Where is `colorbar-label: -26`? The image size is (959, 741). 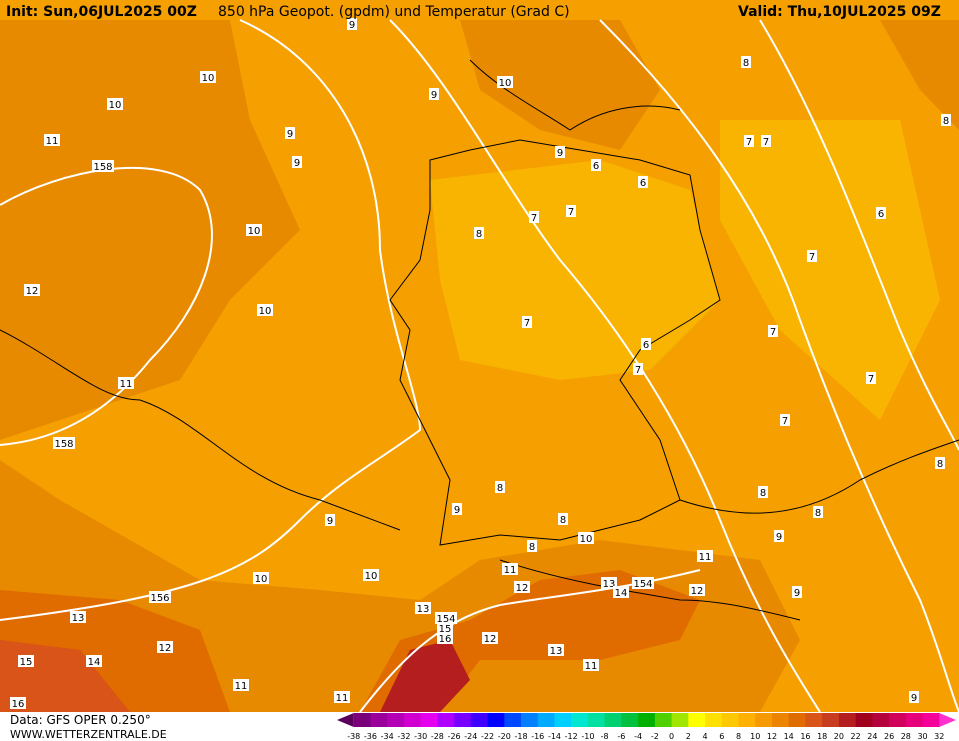
colorbar-label: -26 is located at coordinates (454, 736).